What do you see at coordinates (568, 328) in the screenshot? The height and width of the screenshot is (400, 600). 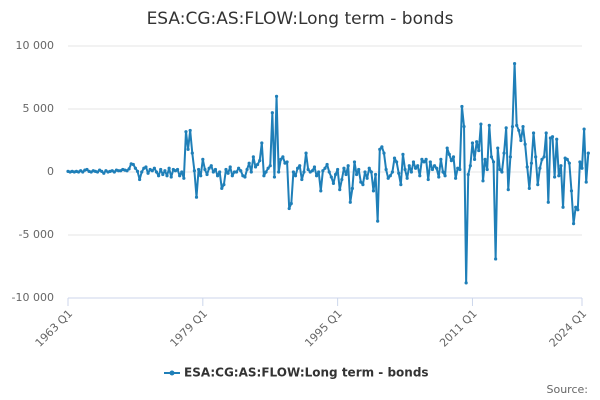 I see `x-tick-label: 2024 Q1` at bounding box center [568, 328].